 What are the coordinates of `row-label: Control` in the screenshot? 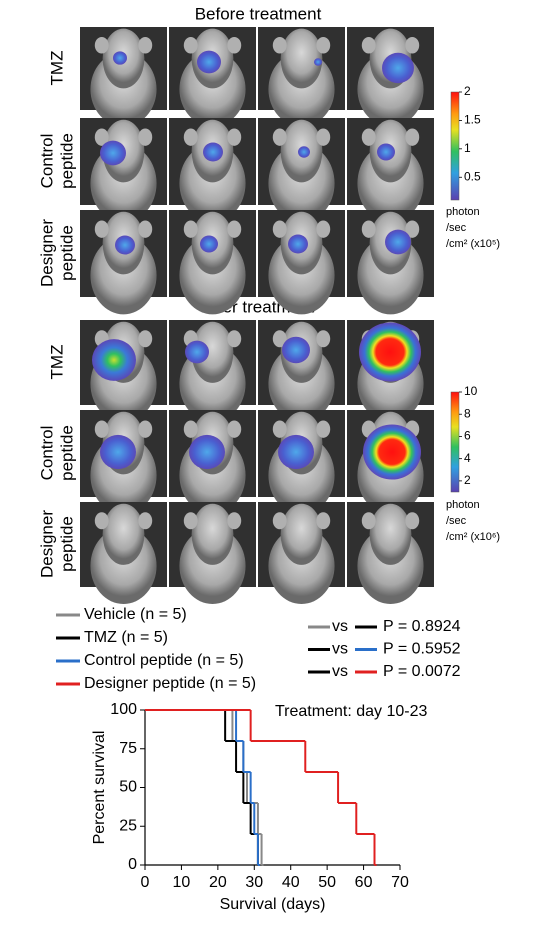 It's located at (46, 161).